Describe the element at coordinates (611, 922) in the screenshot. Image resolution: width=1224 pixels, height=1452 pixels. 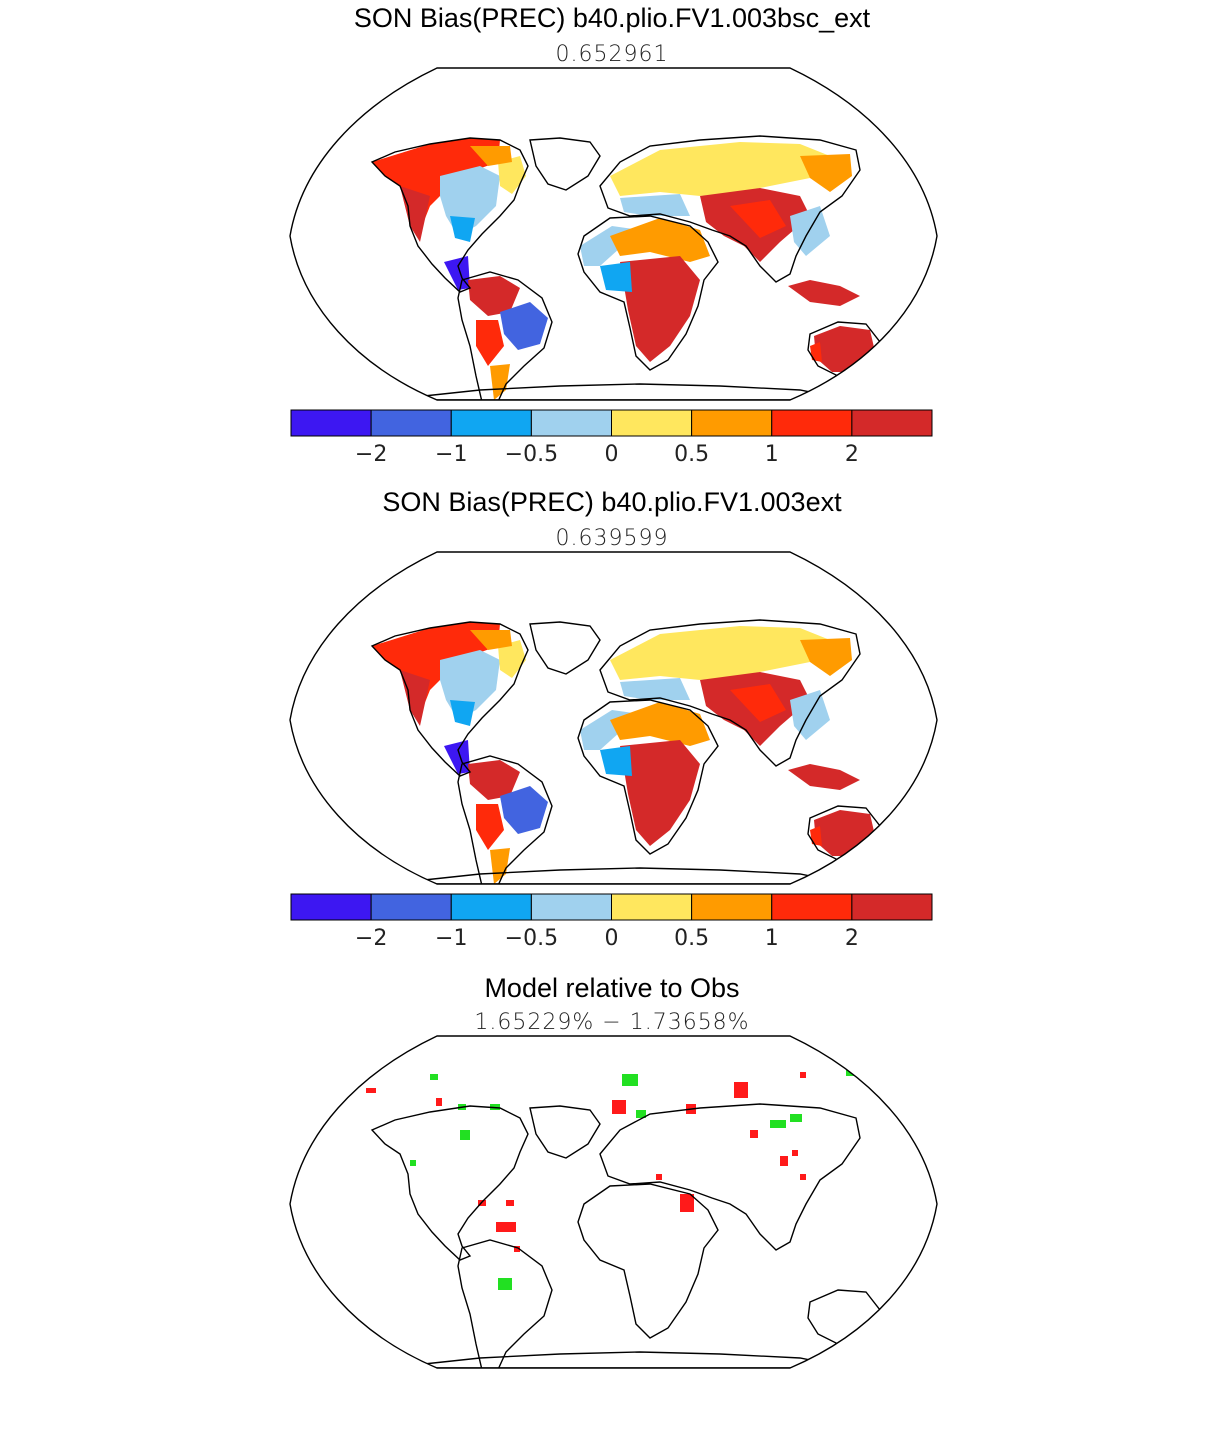
I see `colorbar-panel2: −2 −1 −0.5 0 0.5 1 2` at that location.